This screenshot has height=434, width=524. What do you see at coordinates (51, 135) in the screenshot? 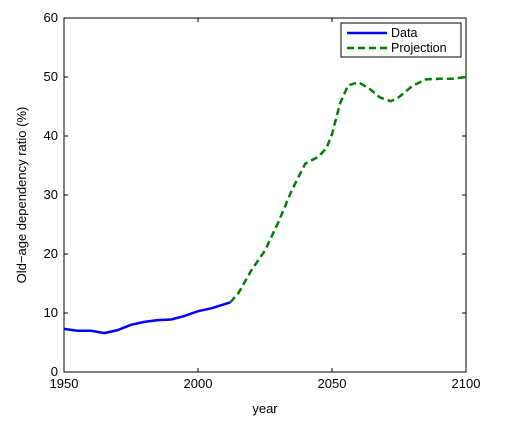
I see `y-tick-label: 40` at bounding box center [51, 135].